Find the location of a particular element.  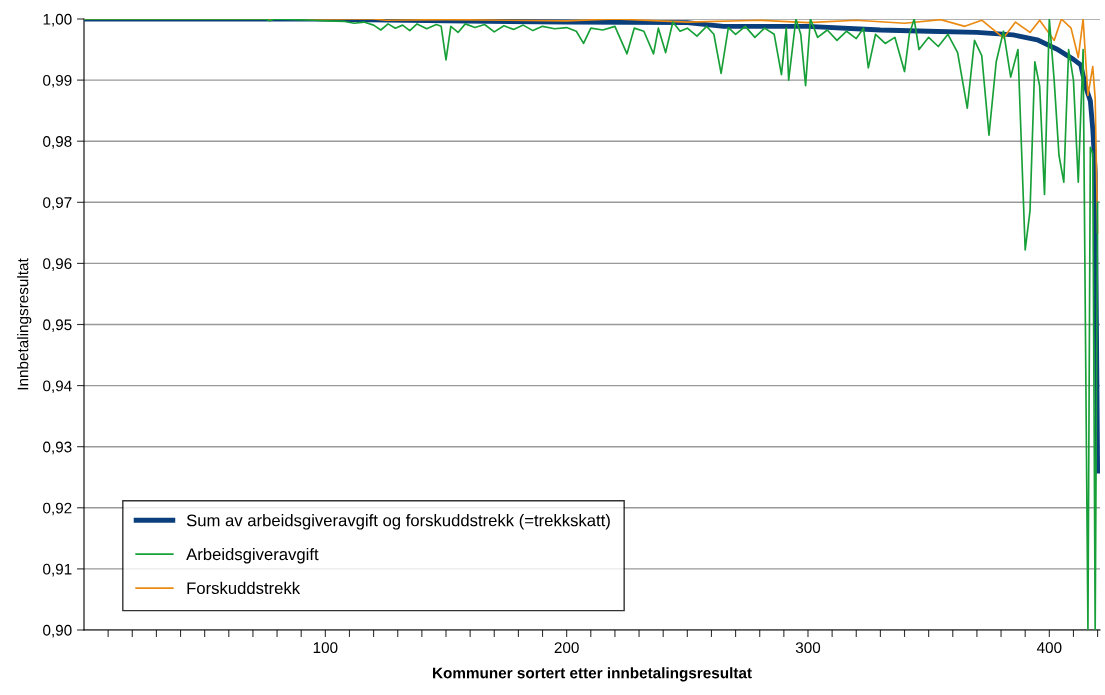

y-tick-label: 0,97 is located at coordinates (57, 203).